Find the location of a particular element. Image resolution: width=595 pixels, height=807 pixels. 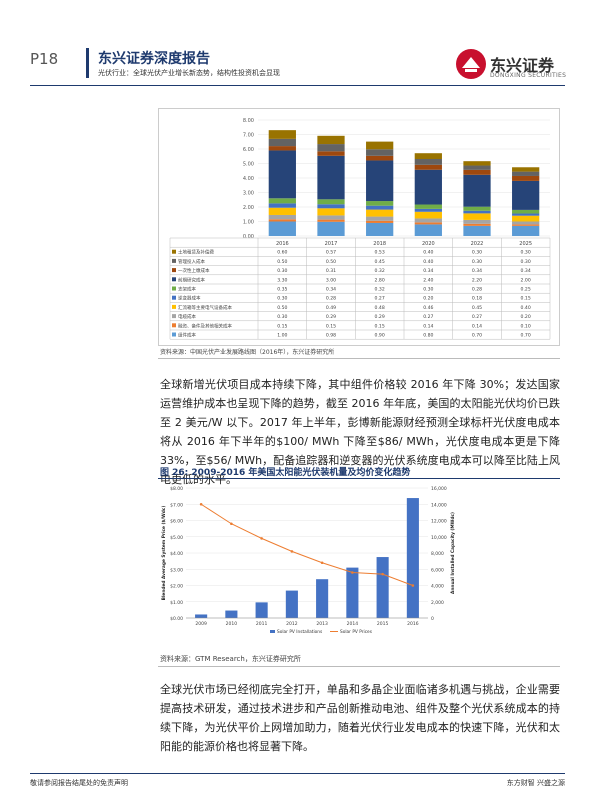

legend-label-installations: Solar PV Installations is located at coordinates (300, 632).